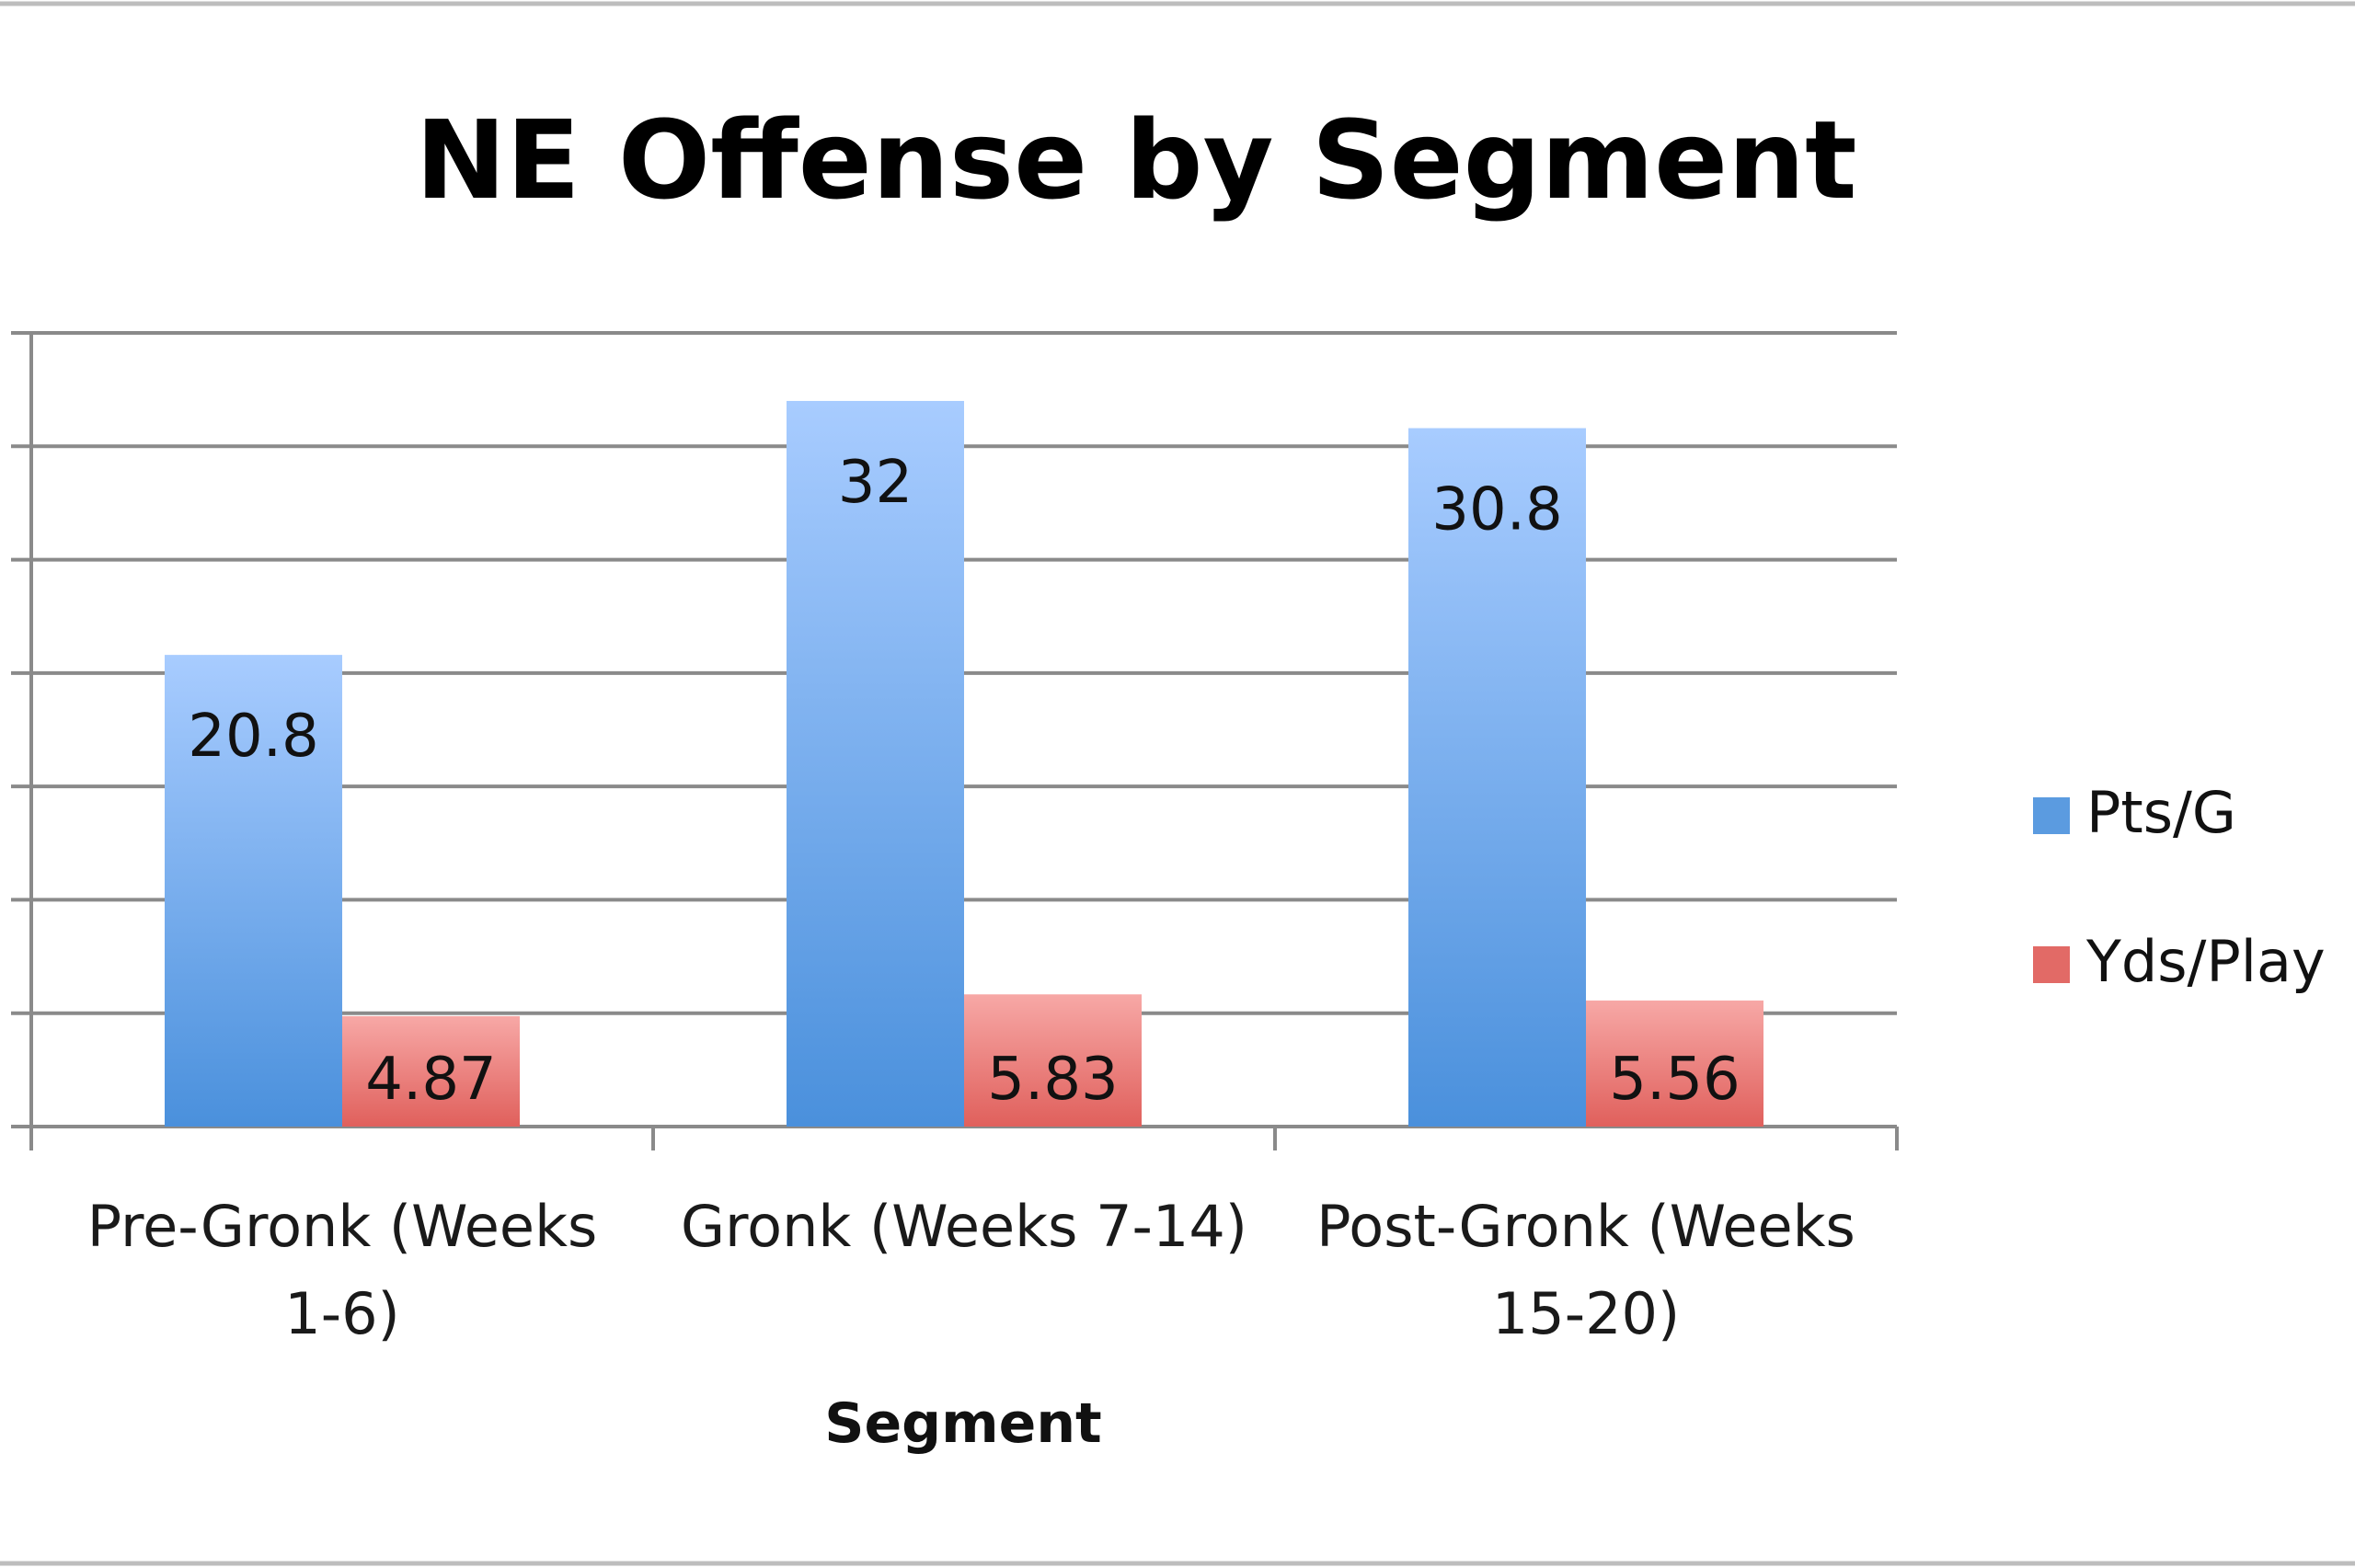 The width and height of the screenshot is (2355, 1568). I want to click on x-tick-label: Gronk (Weeks 7-14), so click(964, 1226).